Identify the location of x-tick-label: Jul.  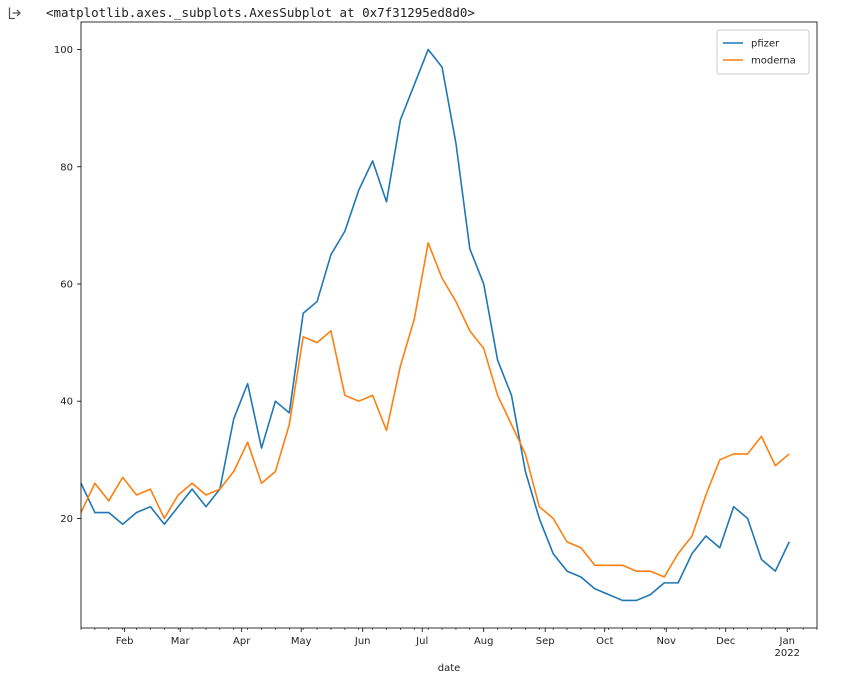
(421, 641).